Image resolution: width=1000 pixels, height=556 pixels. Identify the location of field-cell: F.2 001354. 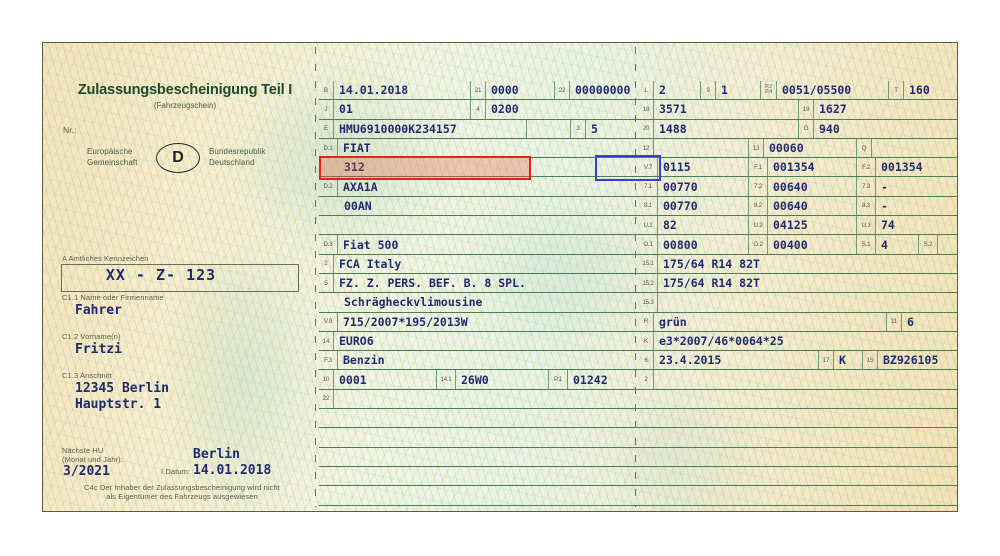
(907, 167).